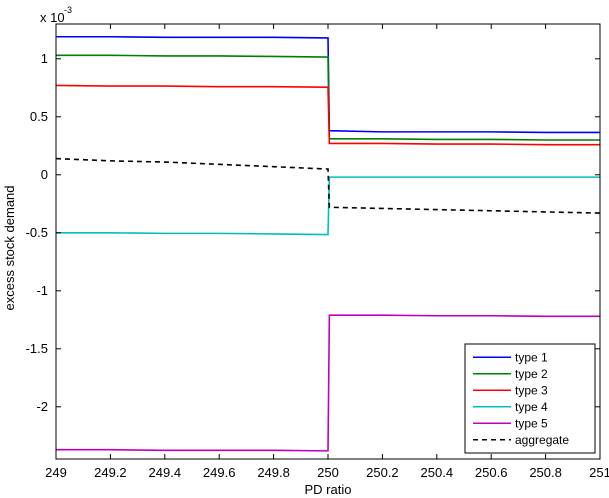  What do you see at coordinates (437, 472) in the screenshot?
I see `x-tick-label: 250.4` at bounding box center [437, 472].